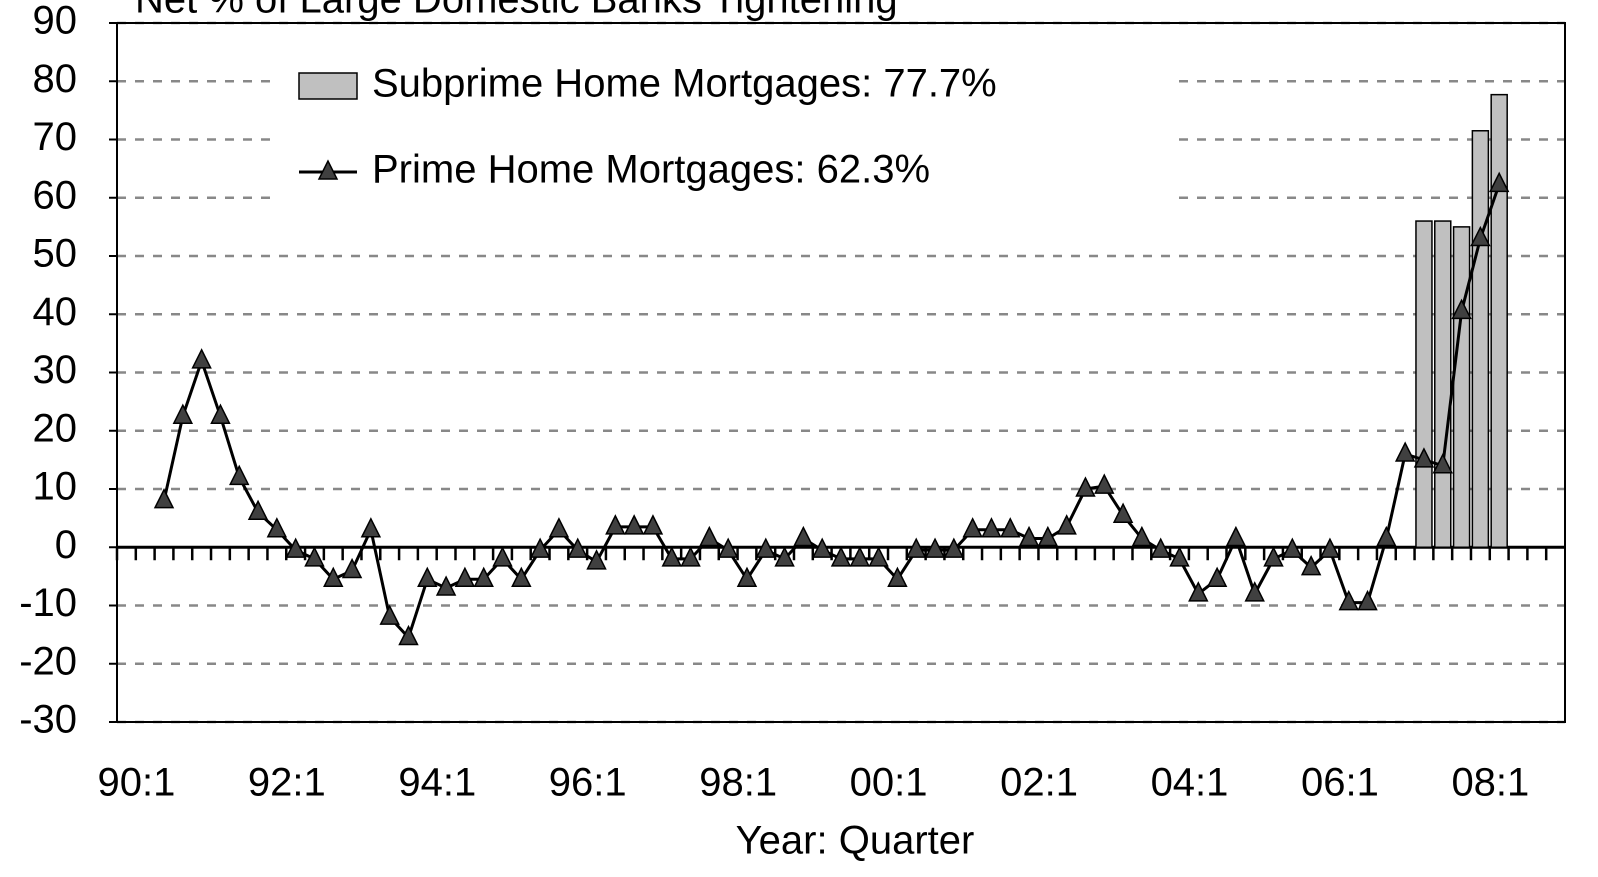  Describe the element at coordinates (55, 137) in the screenshot. I see `y-tick-label: 70` at that location.